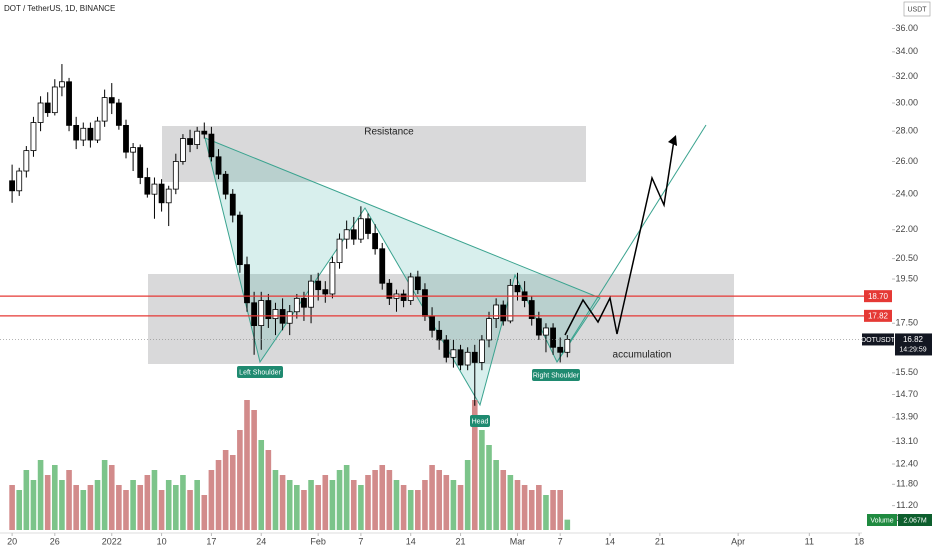 The height and width of the screenshot is (550, 932). I want to click on label-box, so click(556, 375).